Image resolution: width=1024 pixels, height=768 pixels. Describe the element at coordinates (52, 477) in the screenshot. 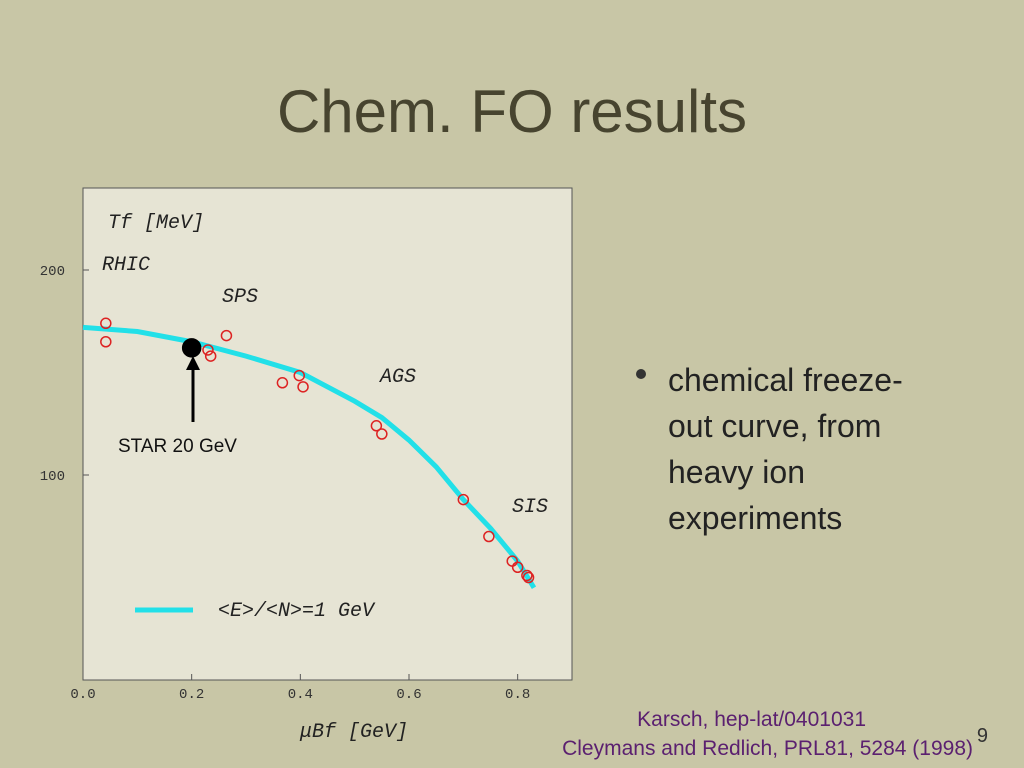

I see `y-tick-label: 100` at that location.